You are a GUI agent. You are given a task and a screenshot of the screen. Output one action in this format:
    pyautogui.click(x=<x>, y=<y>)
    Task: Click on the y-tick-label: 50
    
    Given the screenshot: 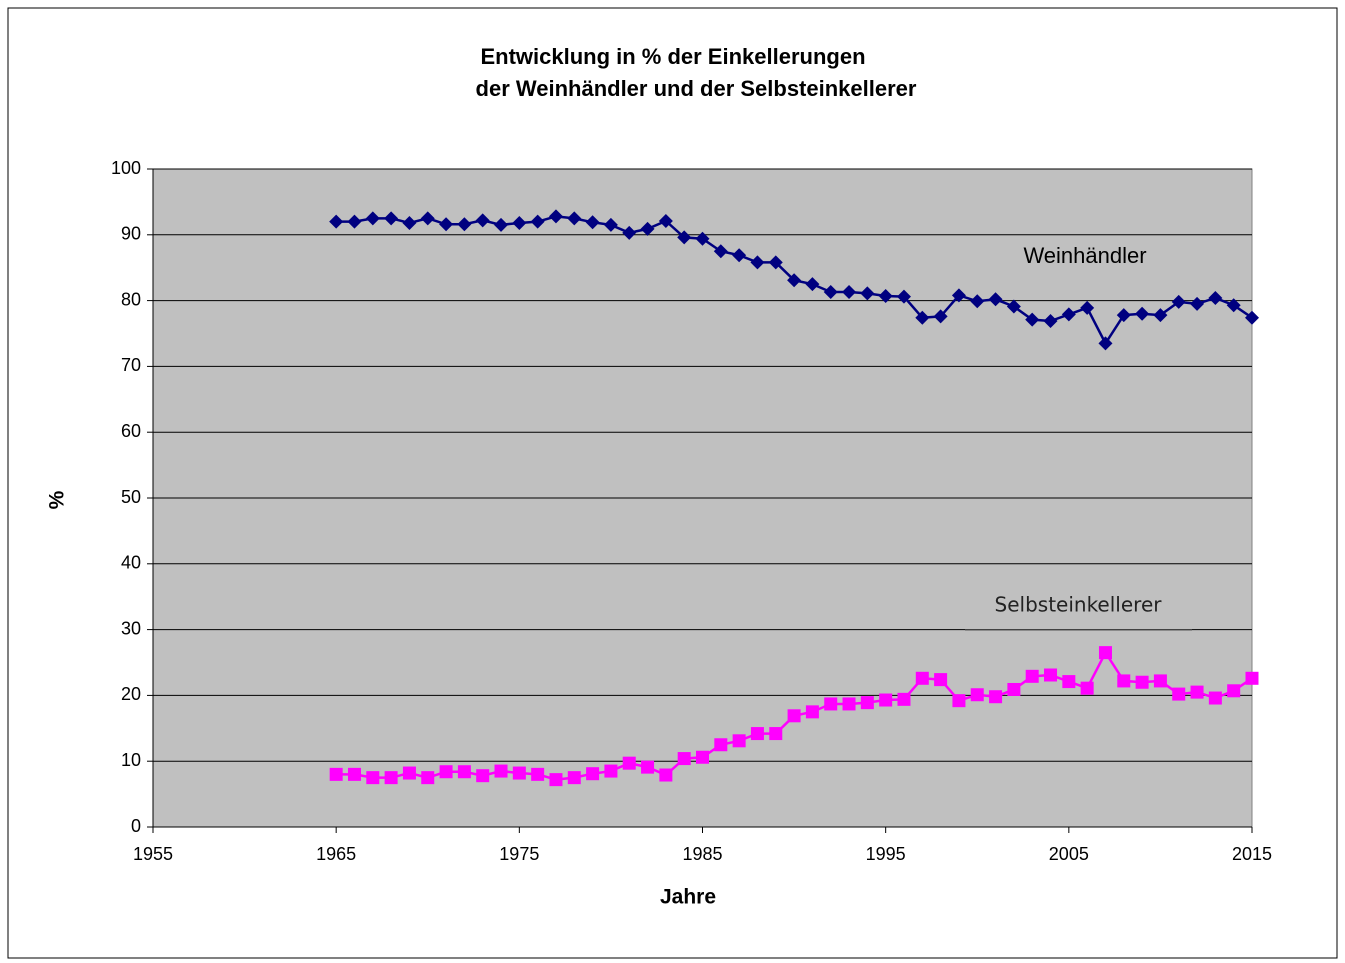 What is the action you would take?
    pyautogui.click(x=131, y=497)
    